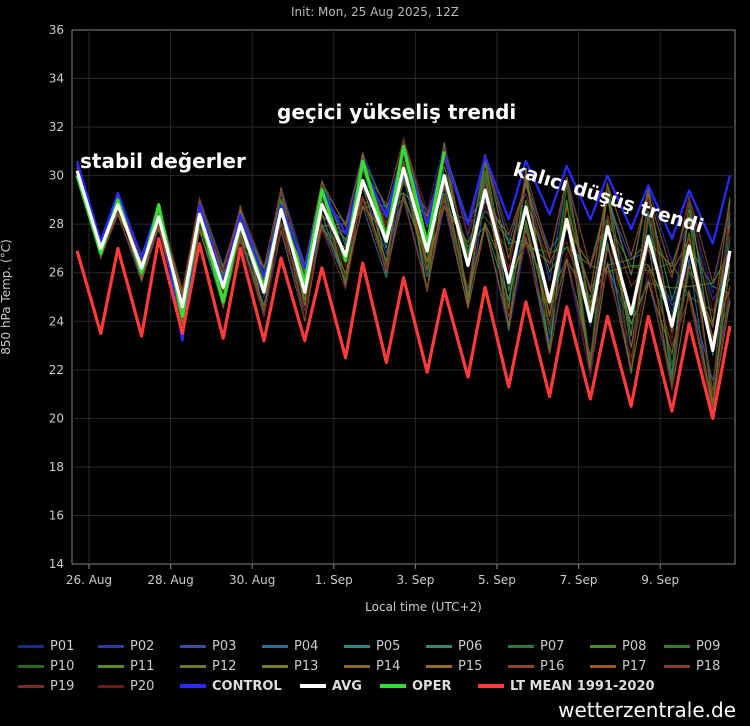 The height and width of the screenshot is (726, 750). Describe the element at coordinates (618, 666) in the screenshot. I see `legend-item: P17` at that location.